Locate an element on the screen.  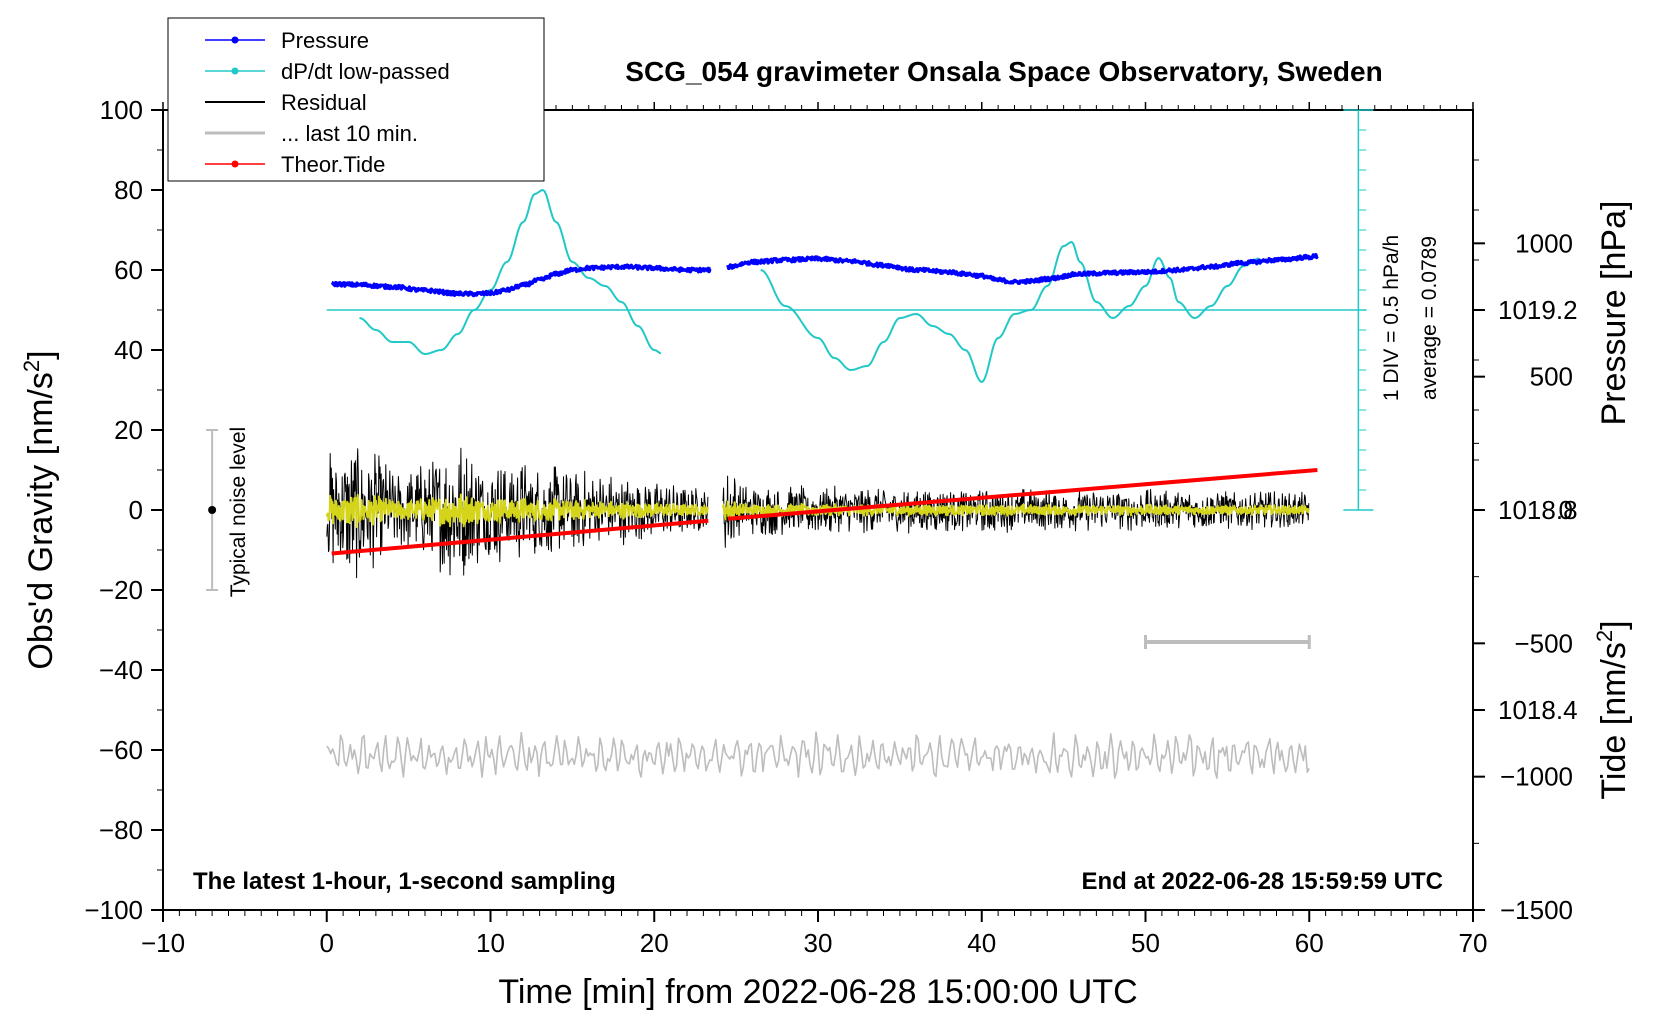
x-tick-label: 20 is located at coordinates (654, 943).